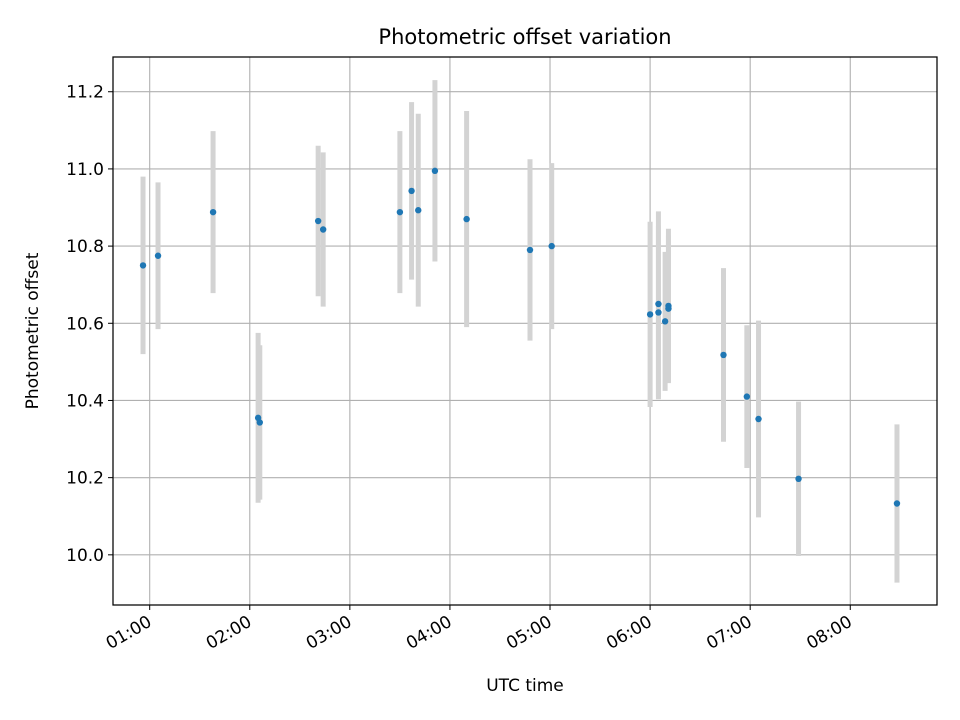  I want to click on x-axis-ticks: 01:00 02:00 03:00 04:00 05:00 06:00 07:00 08:00, so click(479, 629).